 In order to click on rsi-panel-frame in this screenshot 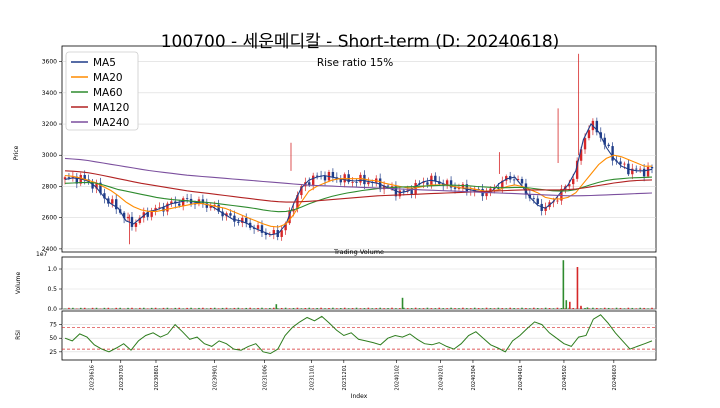, I will do `click(359, 335)`.